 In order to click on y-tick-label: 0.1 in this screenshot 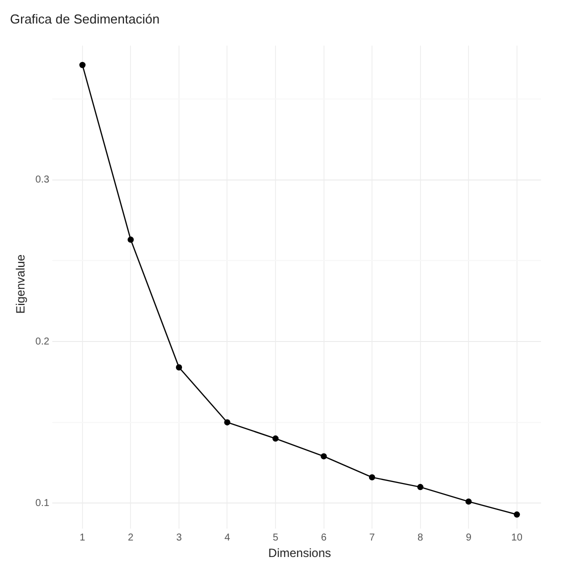, I will do `click(42, 503)`.